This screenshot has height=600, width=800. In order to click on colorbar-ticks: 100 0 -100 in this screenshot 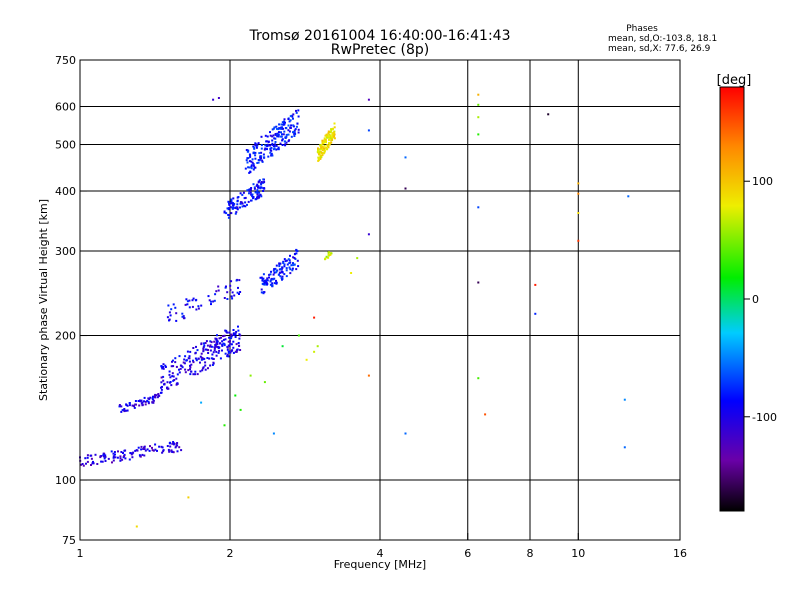, I will do `click(760, 299)`.